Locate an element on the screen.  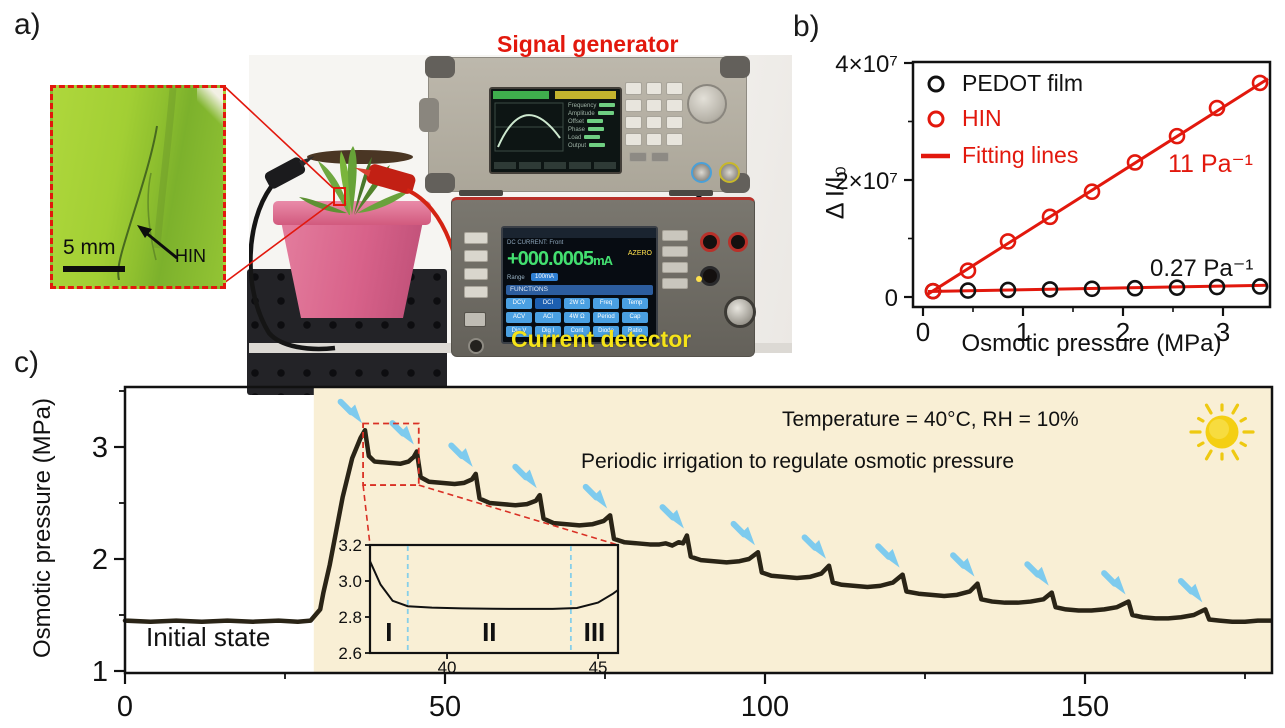
svg-text: 45 is located at coordinates (598, 667).